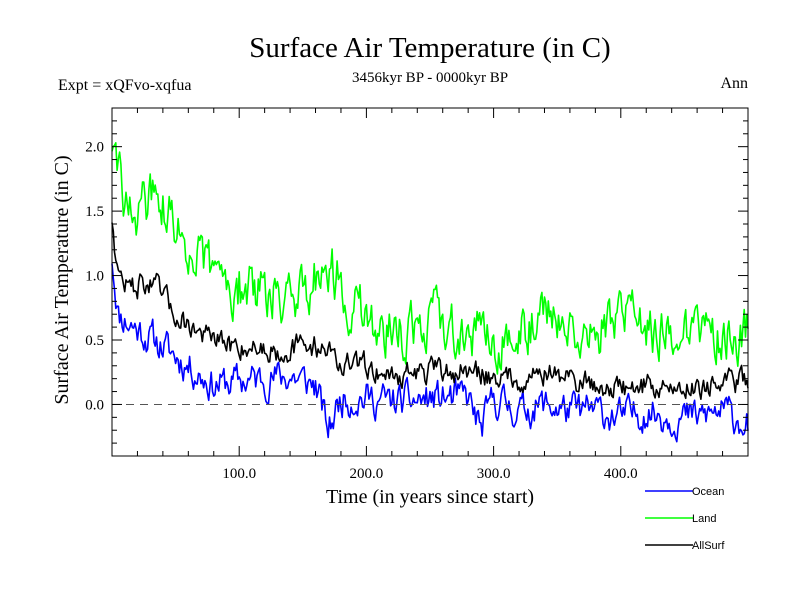  I want to click on legend-item-land: Land, so click(680, 519).